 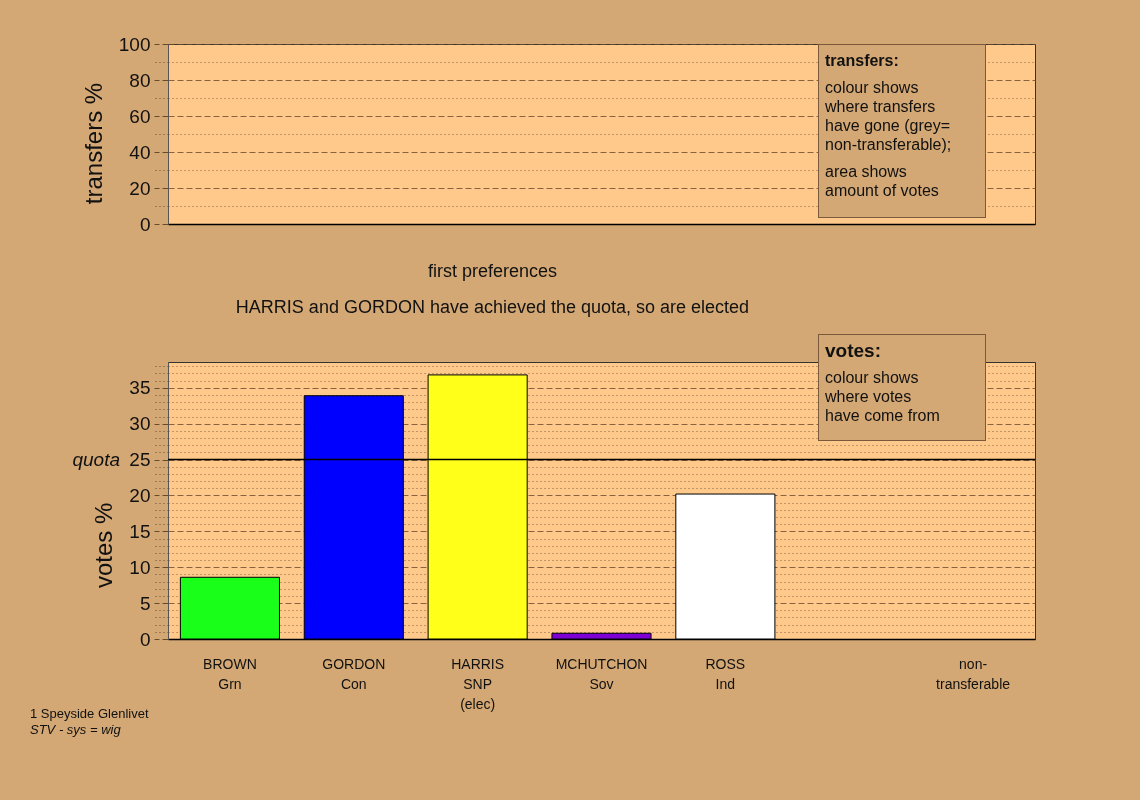 What do you see at coordinates (601, 673) in the screenshot?
I see `x-tick-label: MCHUTCHON Sov` at bounding box center [601, 673].